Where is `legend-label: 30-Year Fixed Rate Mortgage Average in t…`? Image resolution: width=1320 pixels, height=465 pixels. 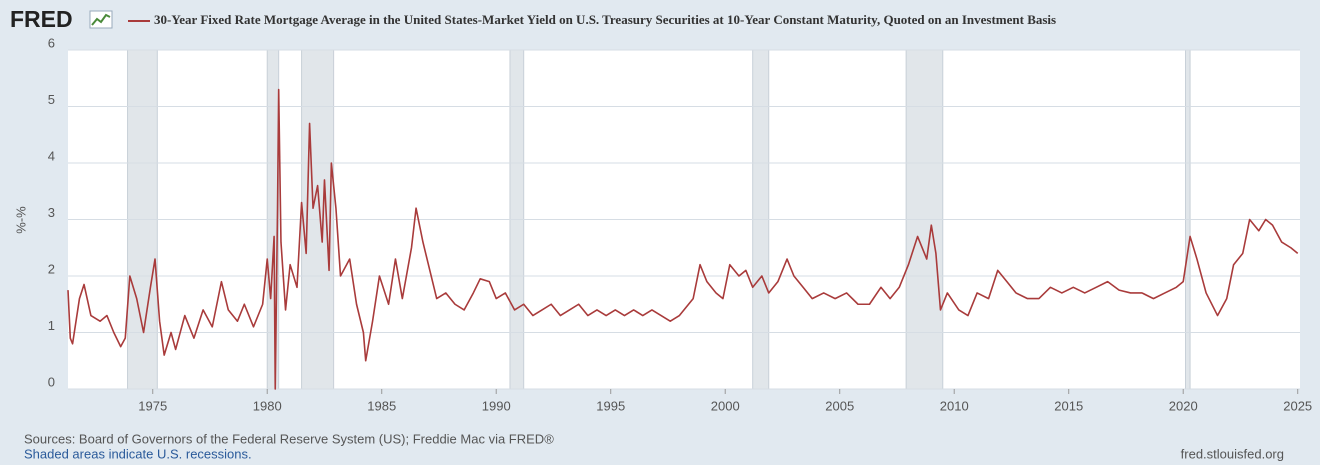 legend-label: 30-Year Fixed Rate Mortgage Average in t… is located at coordinates (605, 19).